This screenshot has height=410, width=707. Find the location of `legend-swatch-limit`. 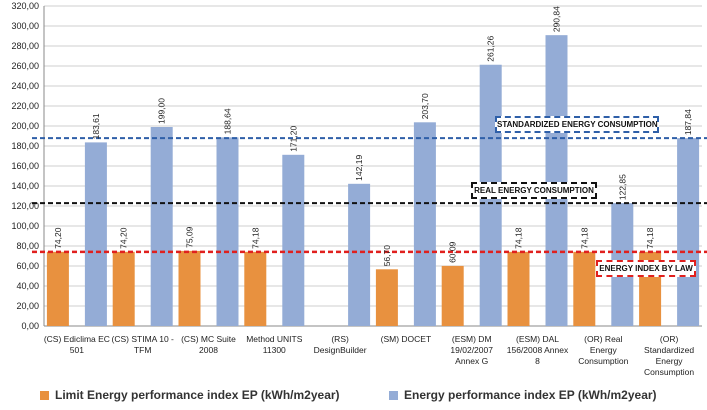

legend-swatch-limit is located at coordinates (44, 395).